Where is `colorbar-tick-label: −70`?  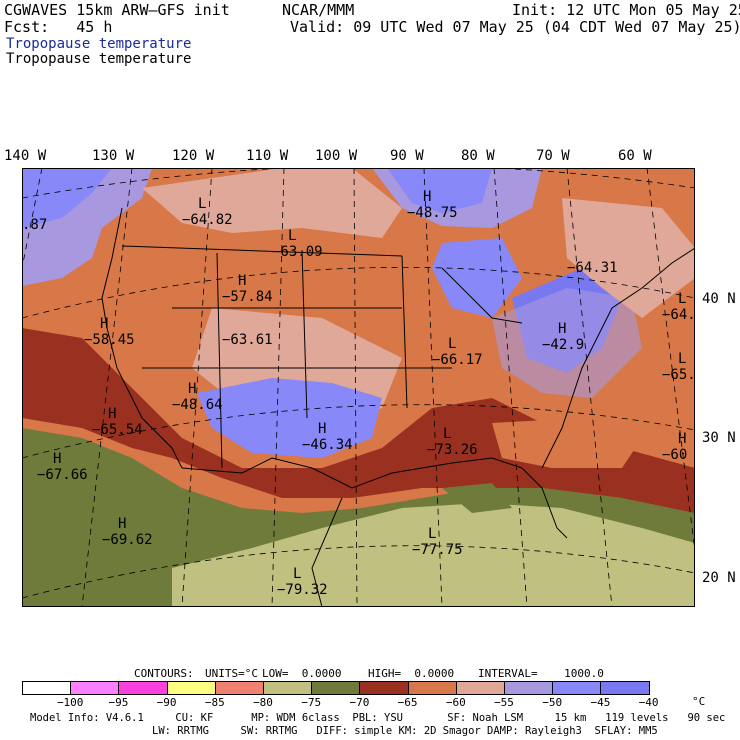
colorbar-tick-label: −70 is located at coordinates (359, 702).